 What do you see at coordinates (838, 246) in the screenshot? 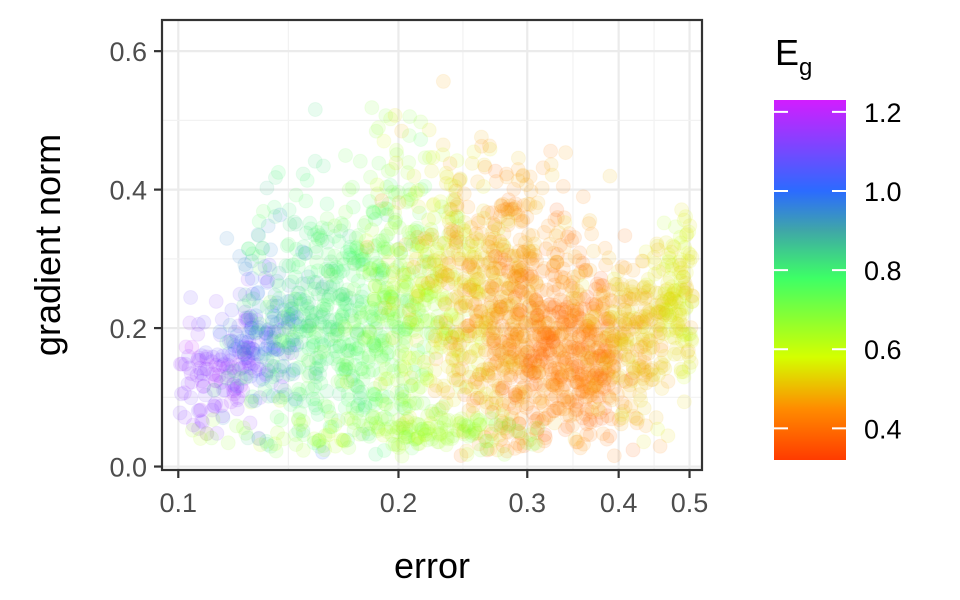
I see `colorbar-legend: Eg 0.4 0.6 0.8 1.0 1.2` at bounding box center [838, 246].